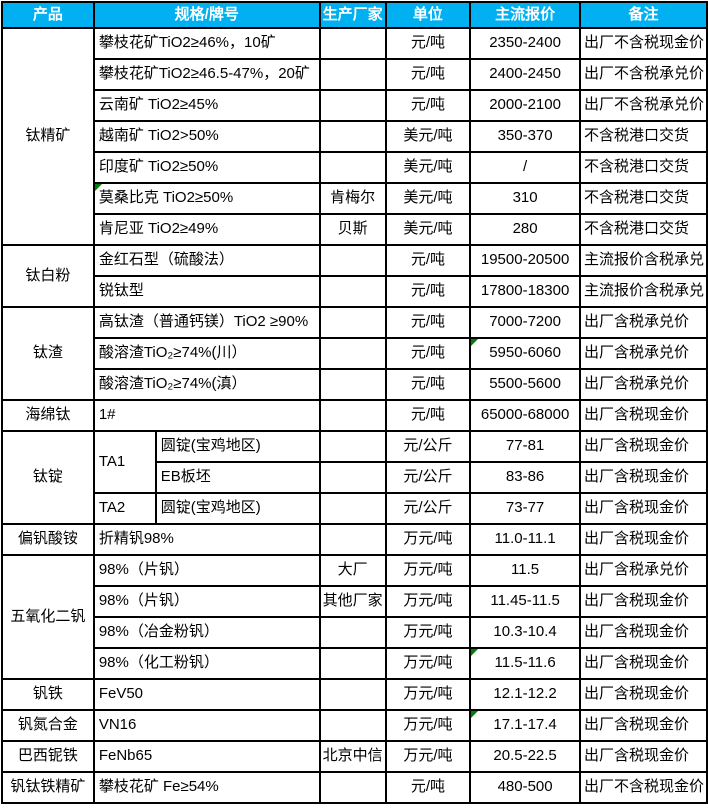 The width and height of the screenshot is (708, 810). What do you see at coordinates (525, 74) in the screenshot?
I see `price-cell: 2400-2450` at bounding box center [525, 74].